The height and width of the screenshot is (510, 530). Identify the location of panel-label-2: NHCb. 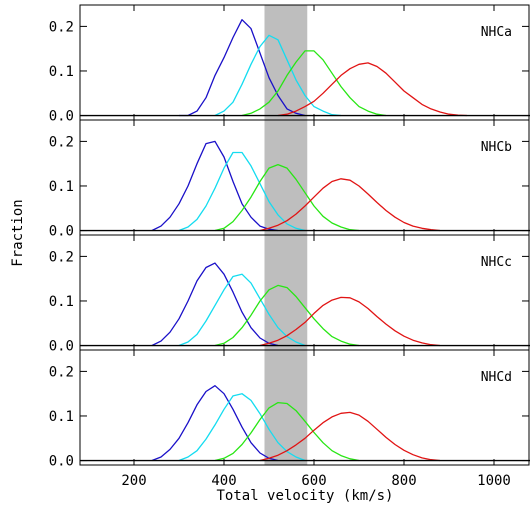
(496, 147).